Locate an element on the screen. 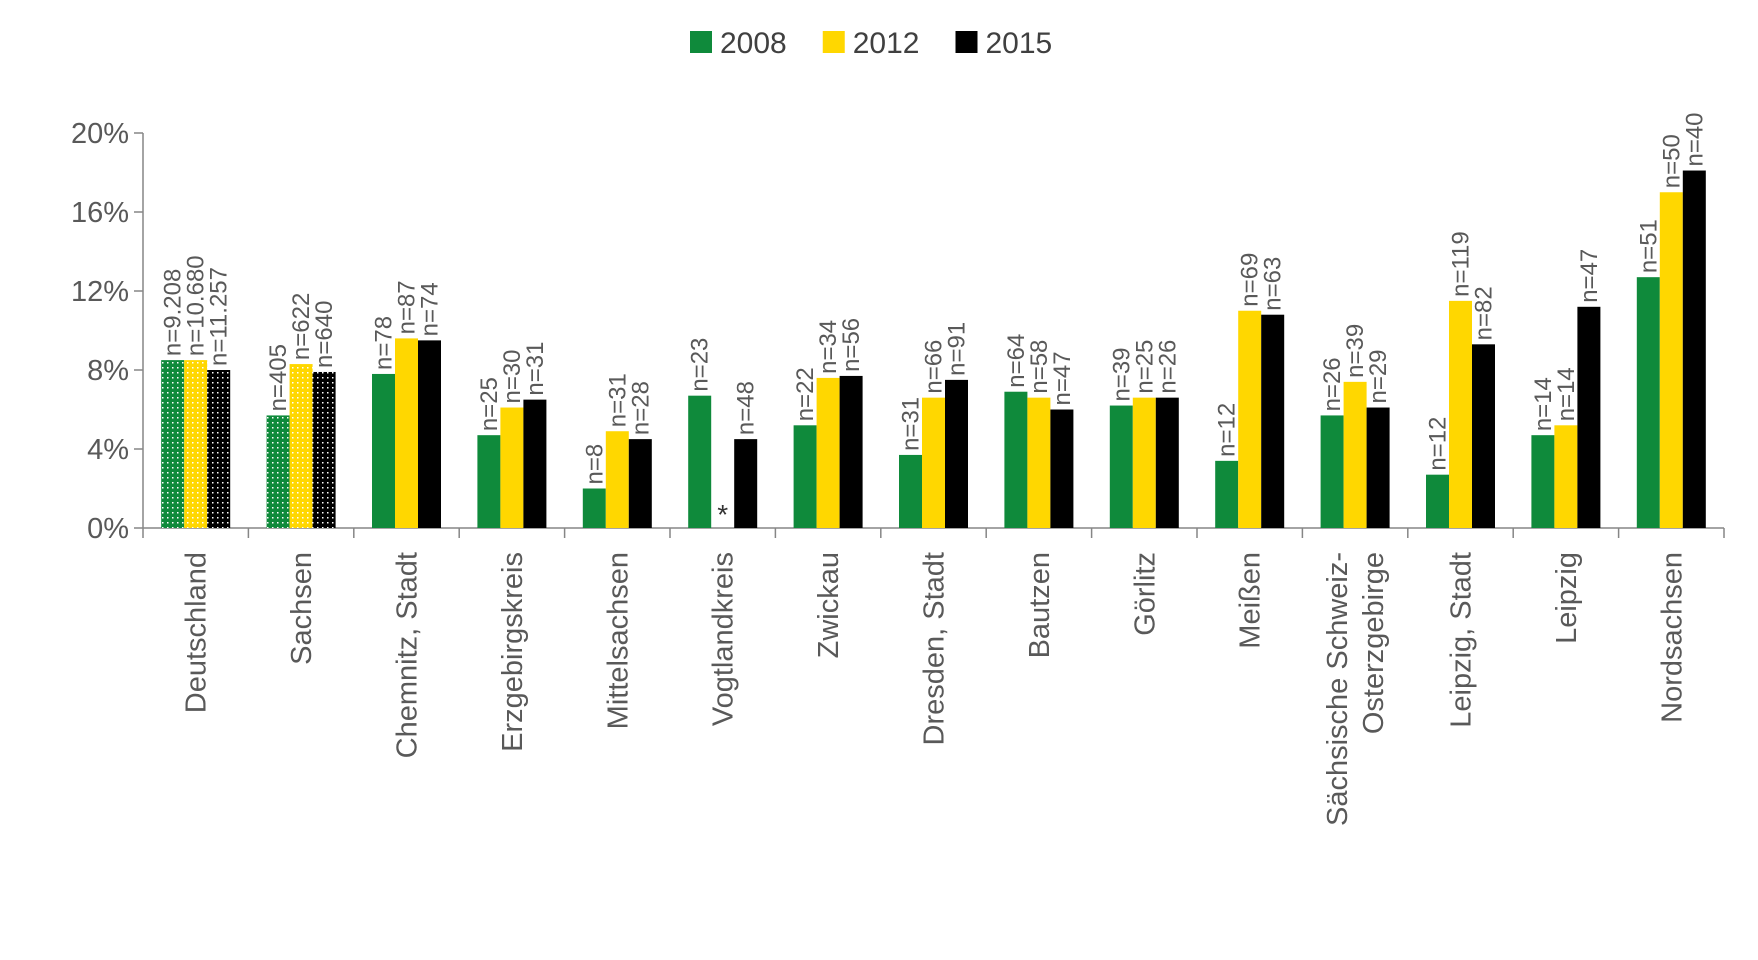  n-label: n=640 is located at coordinates (324, 334).